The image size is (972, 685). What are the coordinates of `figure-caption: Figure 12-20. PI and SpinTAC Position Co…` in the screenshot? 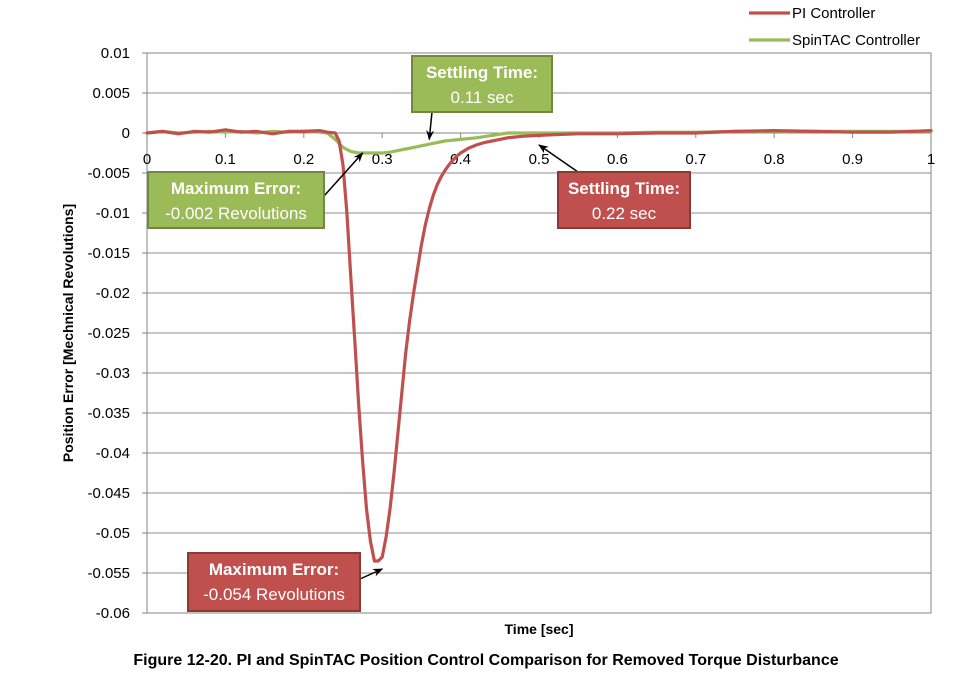 It's located at (486, 660).